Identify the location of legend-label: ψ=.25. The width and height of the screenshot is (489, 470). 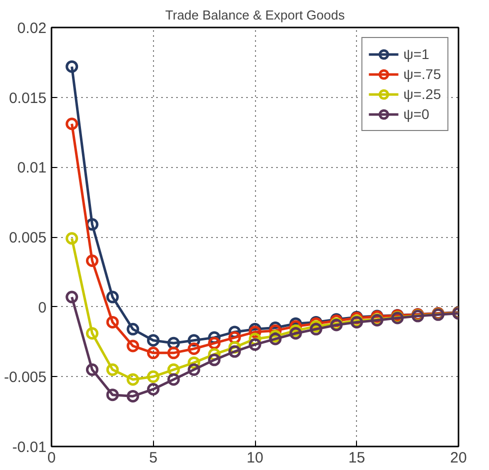
(422, 94).